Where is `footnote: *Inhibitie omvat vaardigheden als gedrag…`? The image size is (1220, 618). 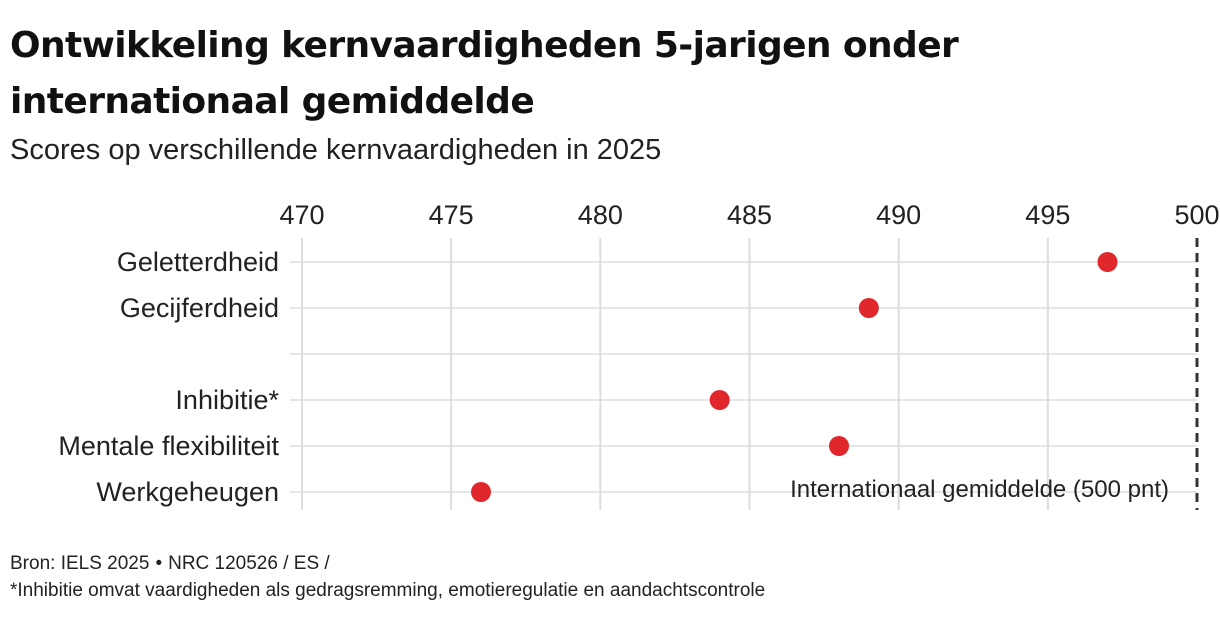
footnote: *Inhibitie omvat vaardigheden als gedrag… is located at coordinates (388, 590).